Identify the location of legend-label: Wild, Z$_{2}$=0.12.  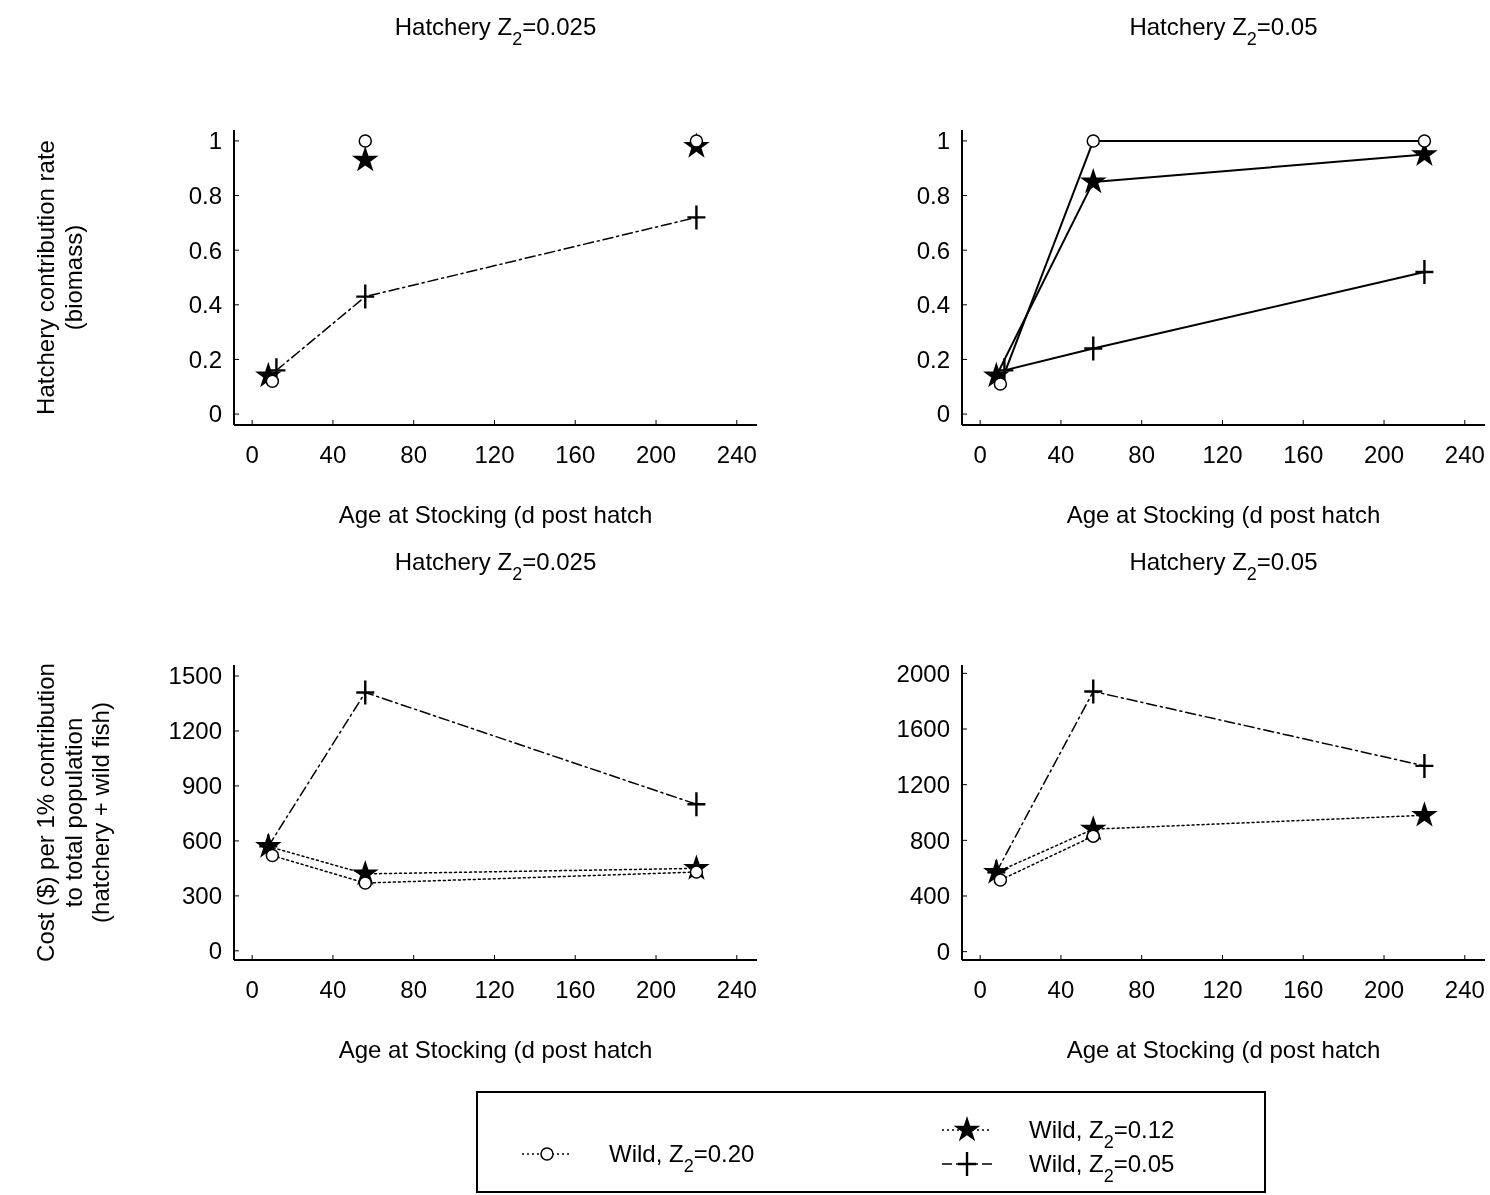
(1102, 1134).